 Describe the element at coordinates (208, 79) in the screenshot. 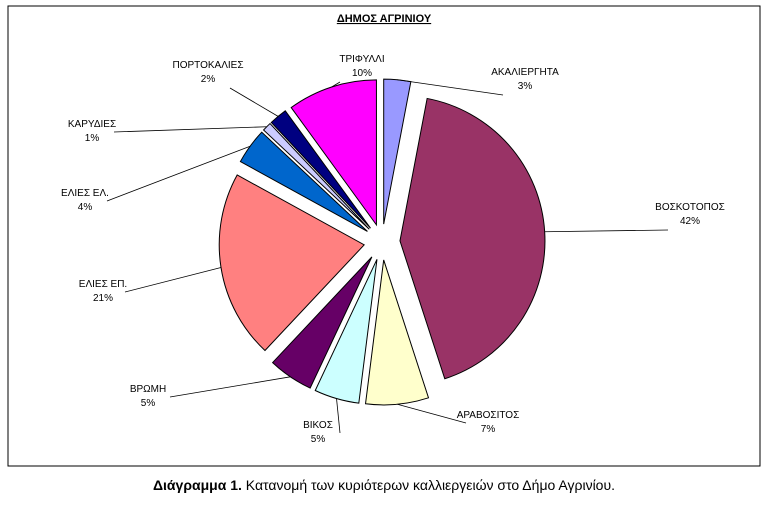

I see `slice-value-label: 2%` at that location.